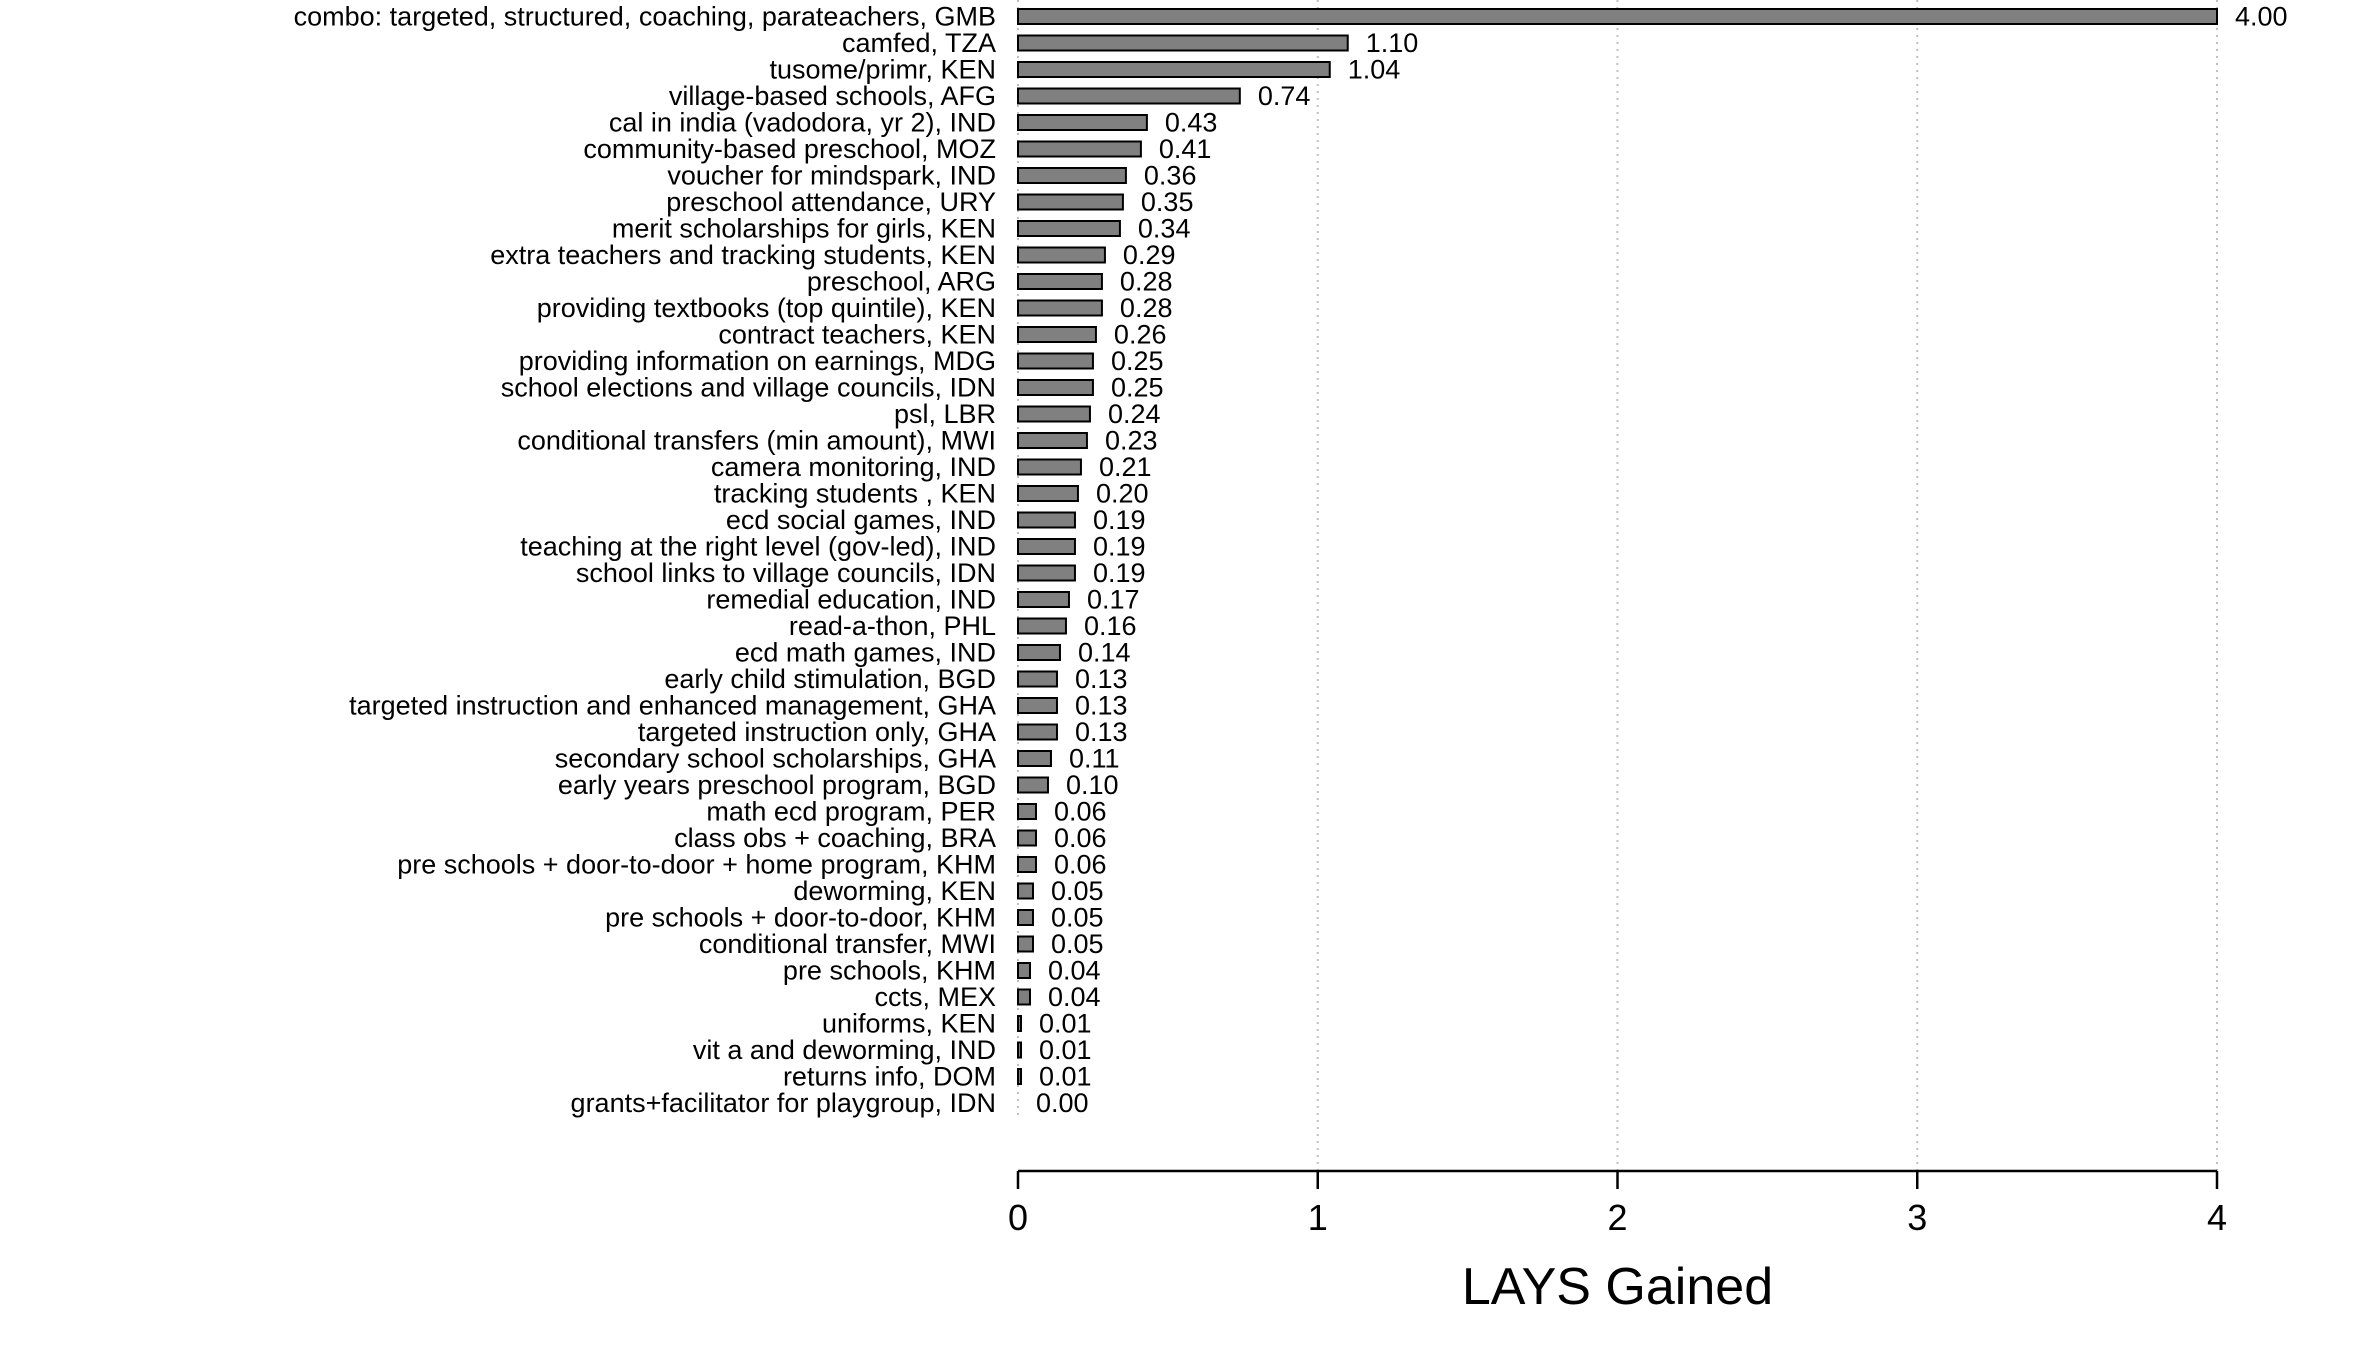  What do you see at coordinates (945, 414) in the screenshot?
I see `category-label: psl, LBR` at bounding box center [945, 414].